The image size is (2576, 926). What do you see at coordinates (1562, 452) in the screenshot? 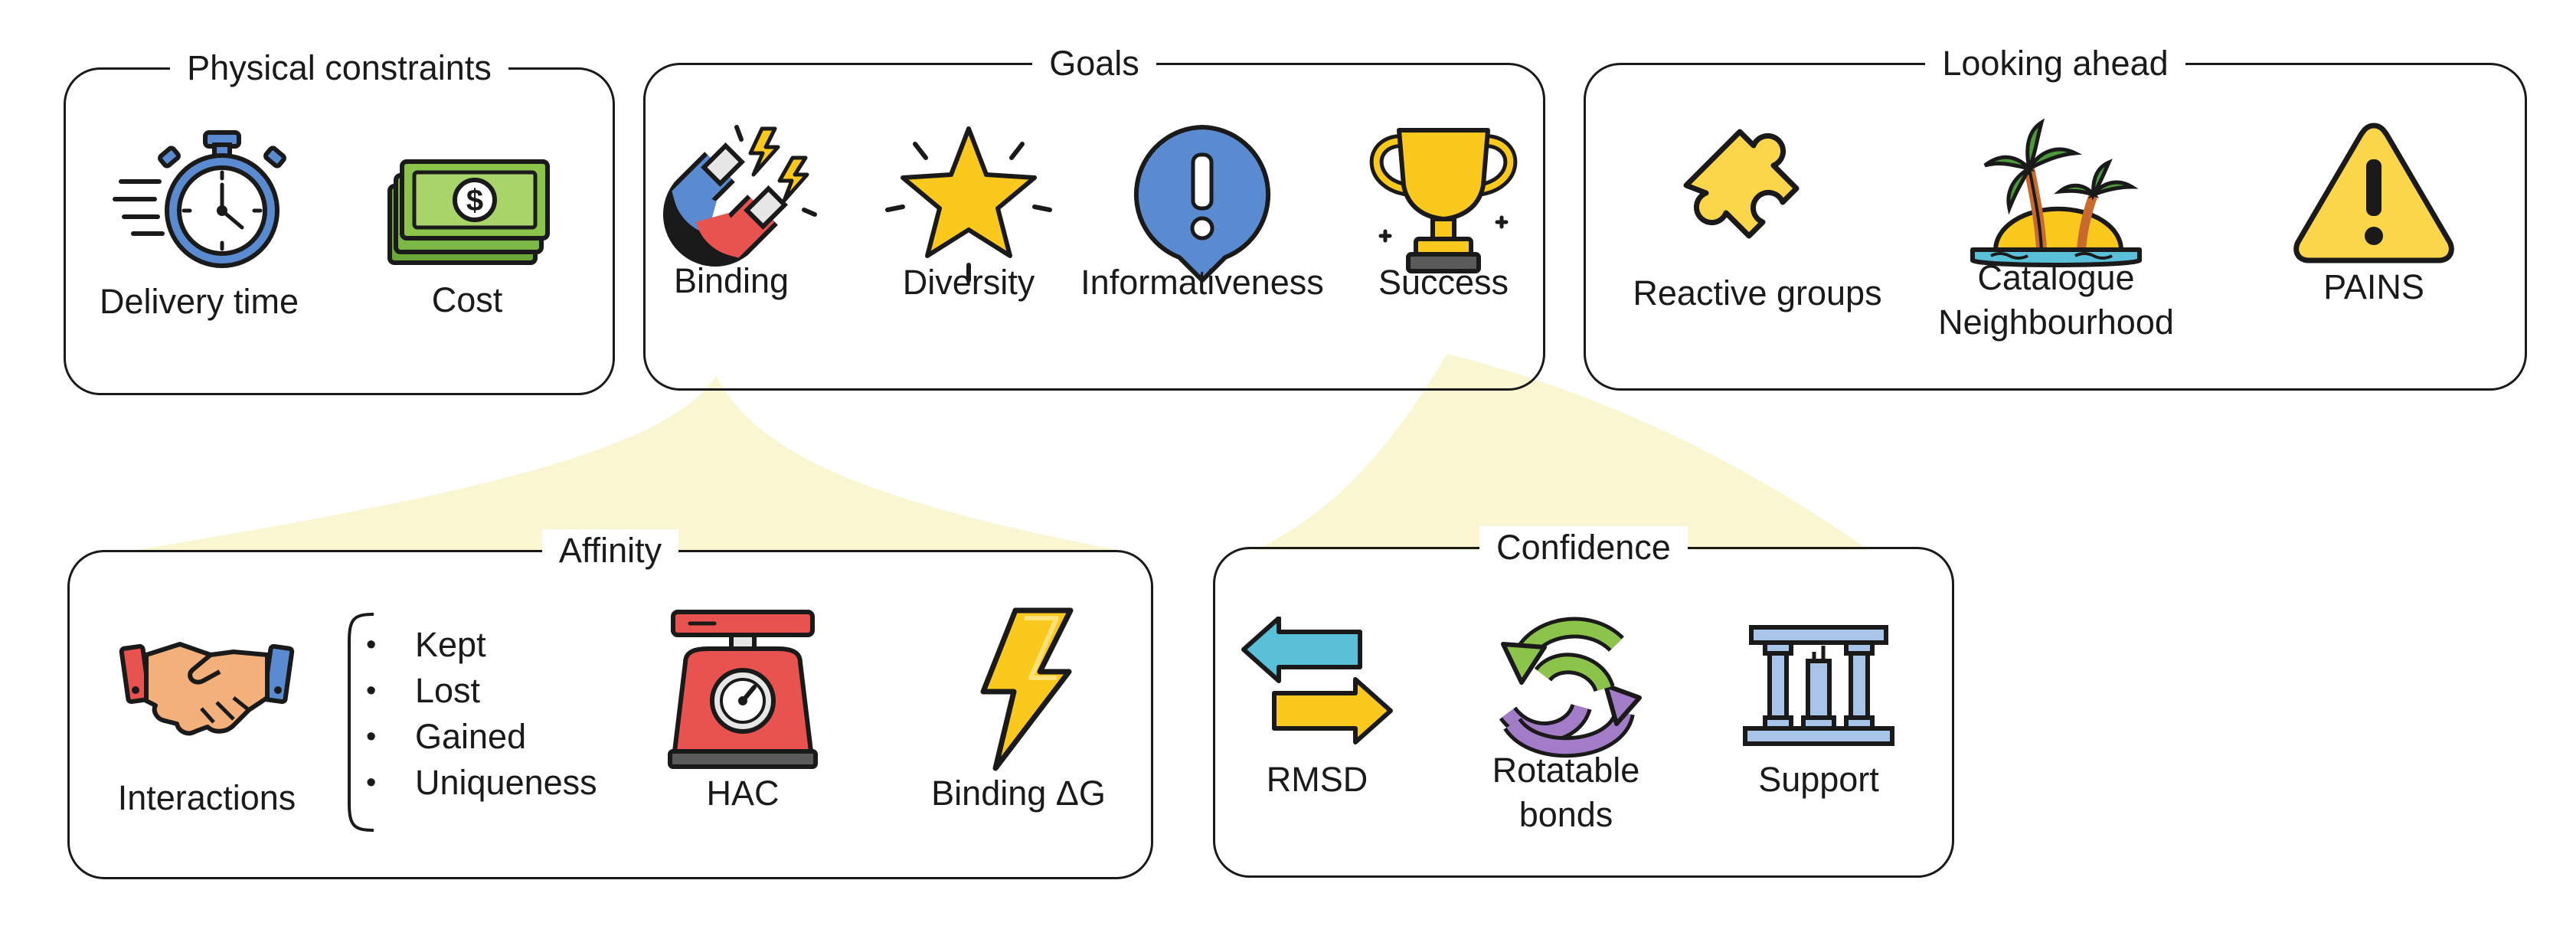
I see `success-to-confidence-beam` at bounding box center [1562, 452].